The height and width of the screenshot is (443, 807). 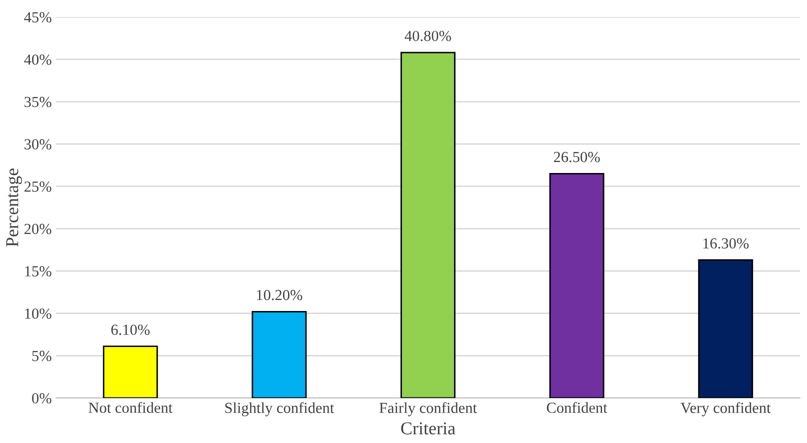 What do you see at coordinates (726, 243) in the screenshot?
I see `data-label: 16.30%` at bounding box center [726, 243].